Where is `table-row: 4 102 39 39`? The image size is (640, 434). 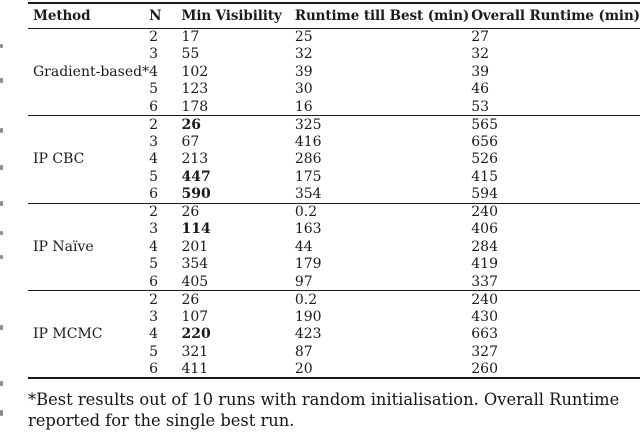
table-row: 4 102 39 39 is located at coordinates (334, 72).